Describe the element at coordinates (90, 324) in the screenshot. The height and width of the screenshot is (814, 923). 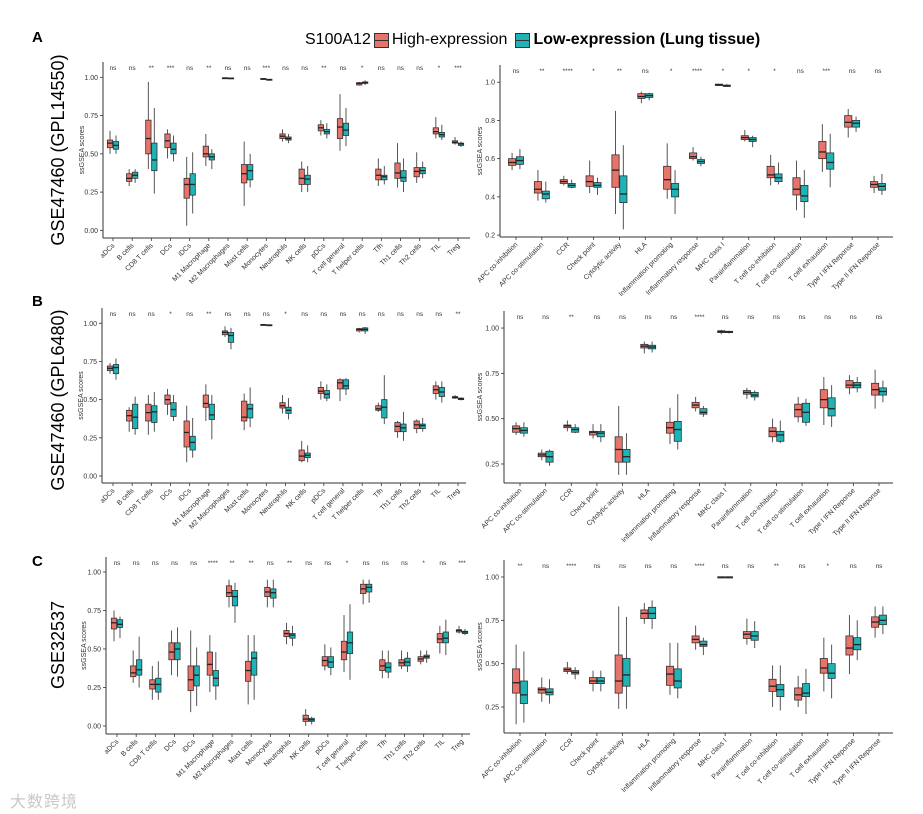
I see `y-tick-label: 1.00` at that location.